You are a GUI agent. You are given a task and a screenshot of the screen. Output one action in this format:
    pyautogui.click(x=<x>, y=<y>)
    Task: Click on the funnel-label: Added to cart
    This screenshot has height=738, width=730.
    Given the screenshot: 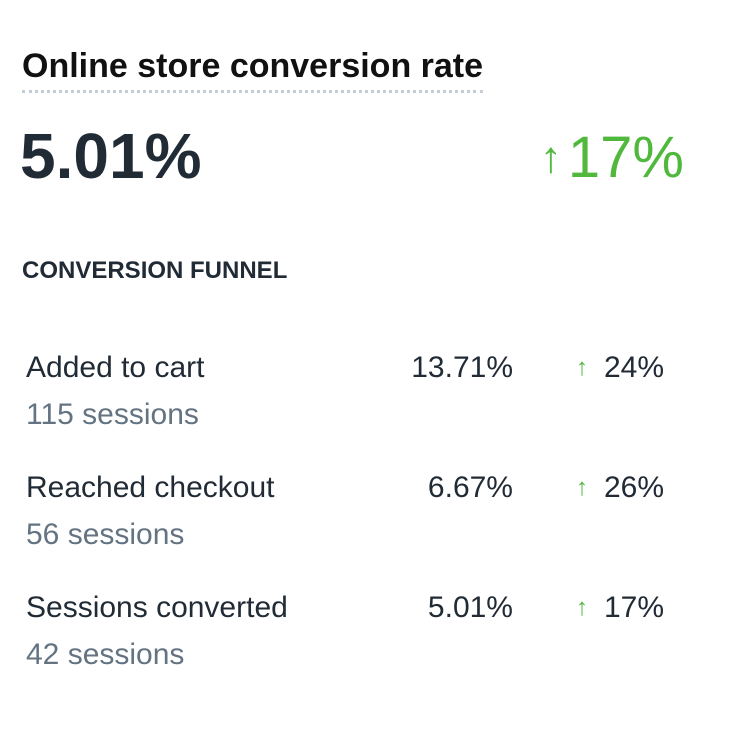 What is the action you would take?
    pyautogui.click(x=115, y=367)
    